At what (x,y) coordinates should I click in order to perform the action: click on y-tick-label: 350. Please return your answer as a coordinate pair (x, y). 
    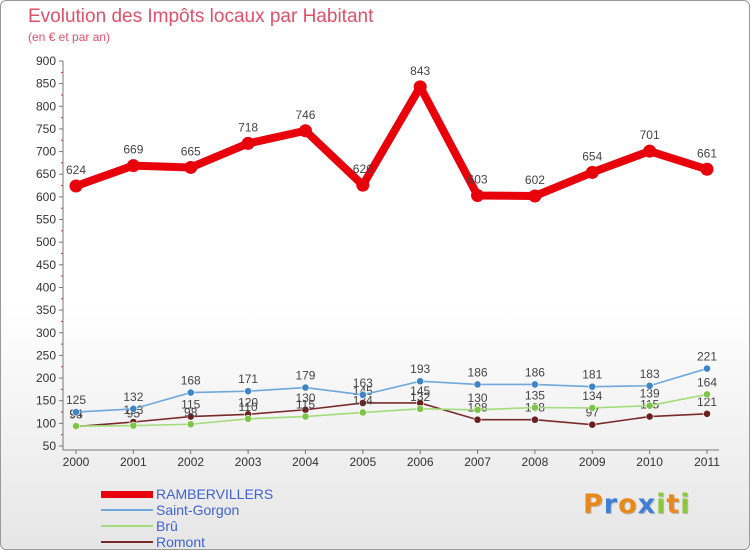
    Looking at the image, I should click on (46, 310).